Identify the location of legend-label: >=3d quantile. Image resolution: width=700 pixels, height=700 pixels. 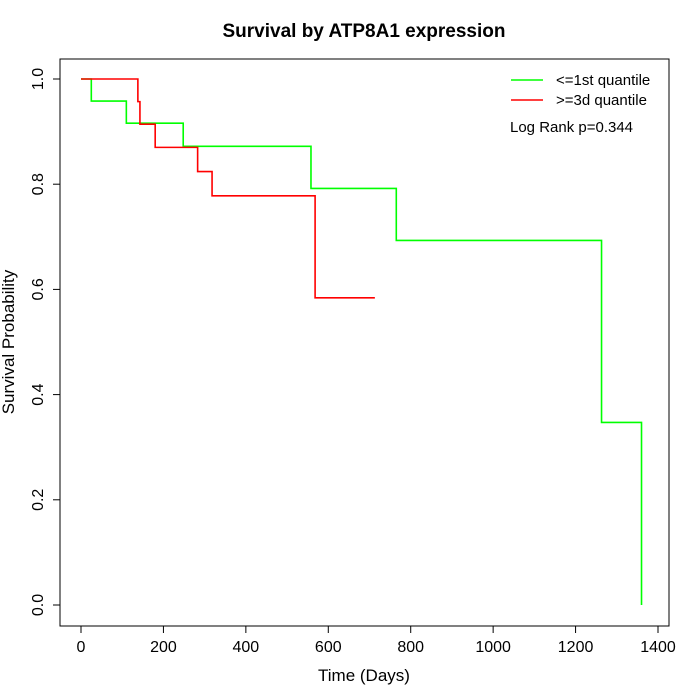
(601, 100).